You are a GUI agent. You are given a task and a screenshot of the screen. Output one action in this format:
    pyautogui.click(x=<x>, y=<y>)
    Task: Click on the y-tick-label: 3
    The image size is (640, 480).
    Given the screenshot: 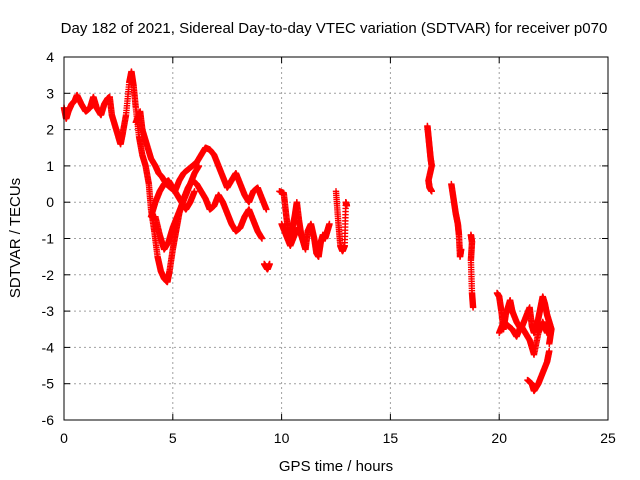 What is the action you would take?
    pyautogui.click(x=50, y=93)
    